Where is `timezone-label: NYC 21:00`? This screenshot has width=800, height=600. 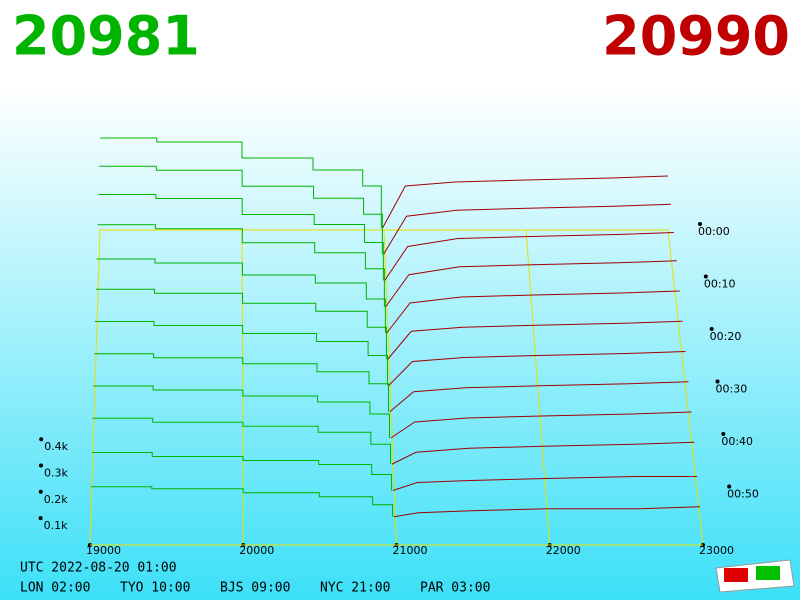 timezone-label: NYC 21:00 is located at coordinates (355, 588).